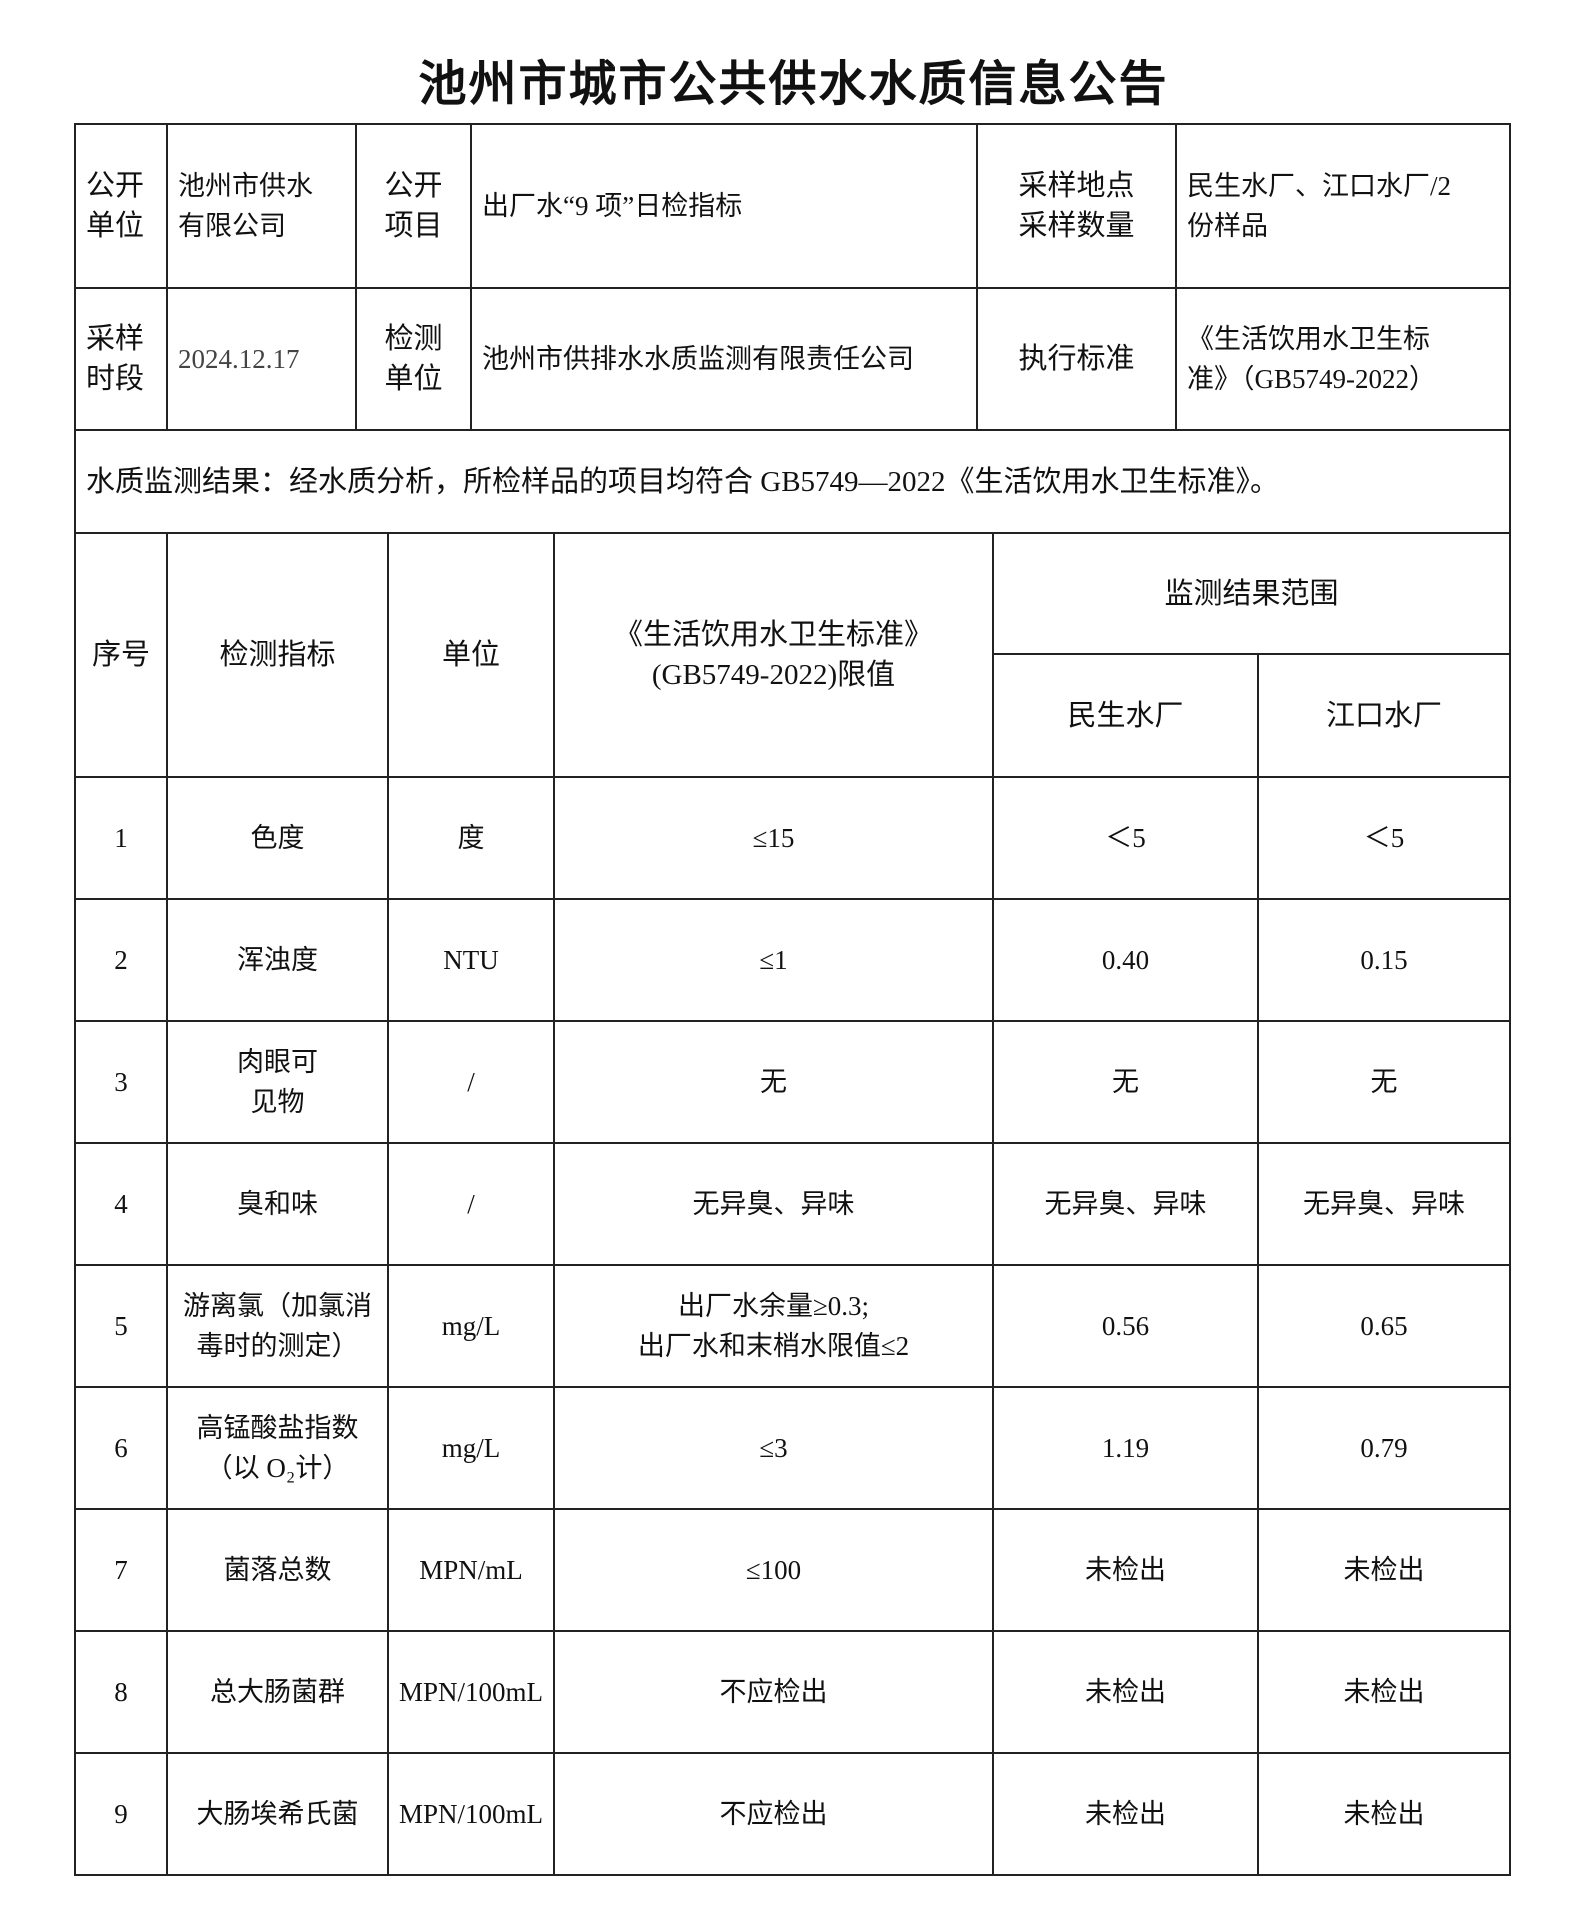 The image size is (1587, 1926). I want to click on cell-indicator-text: （以 O₂计）, so click(277, 1468).